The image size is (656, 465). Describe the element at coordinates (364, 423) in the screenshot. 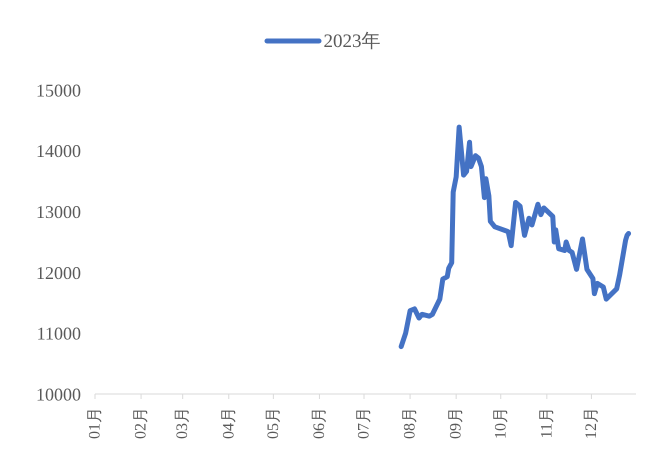

I see `x-tick-label: 07月` at that location.